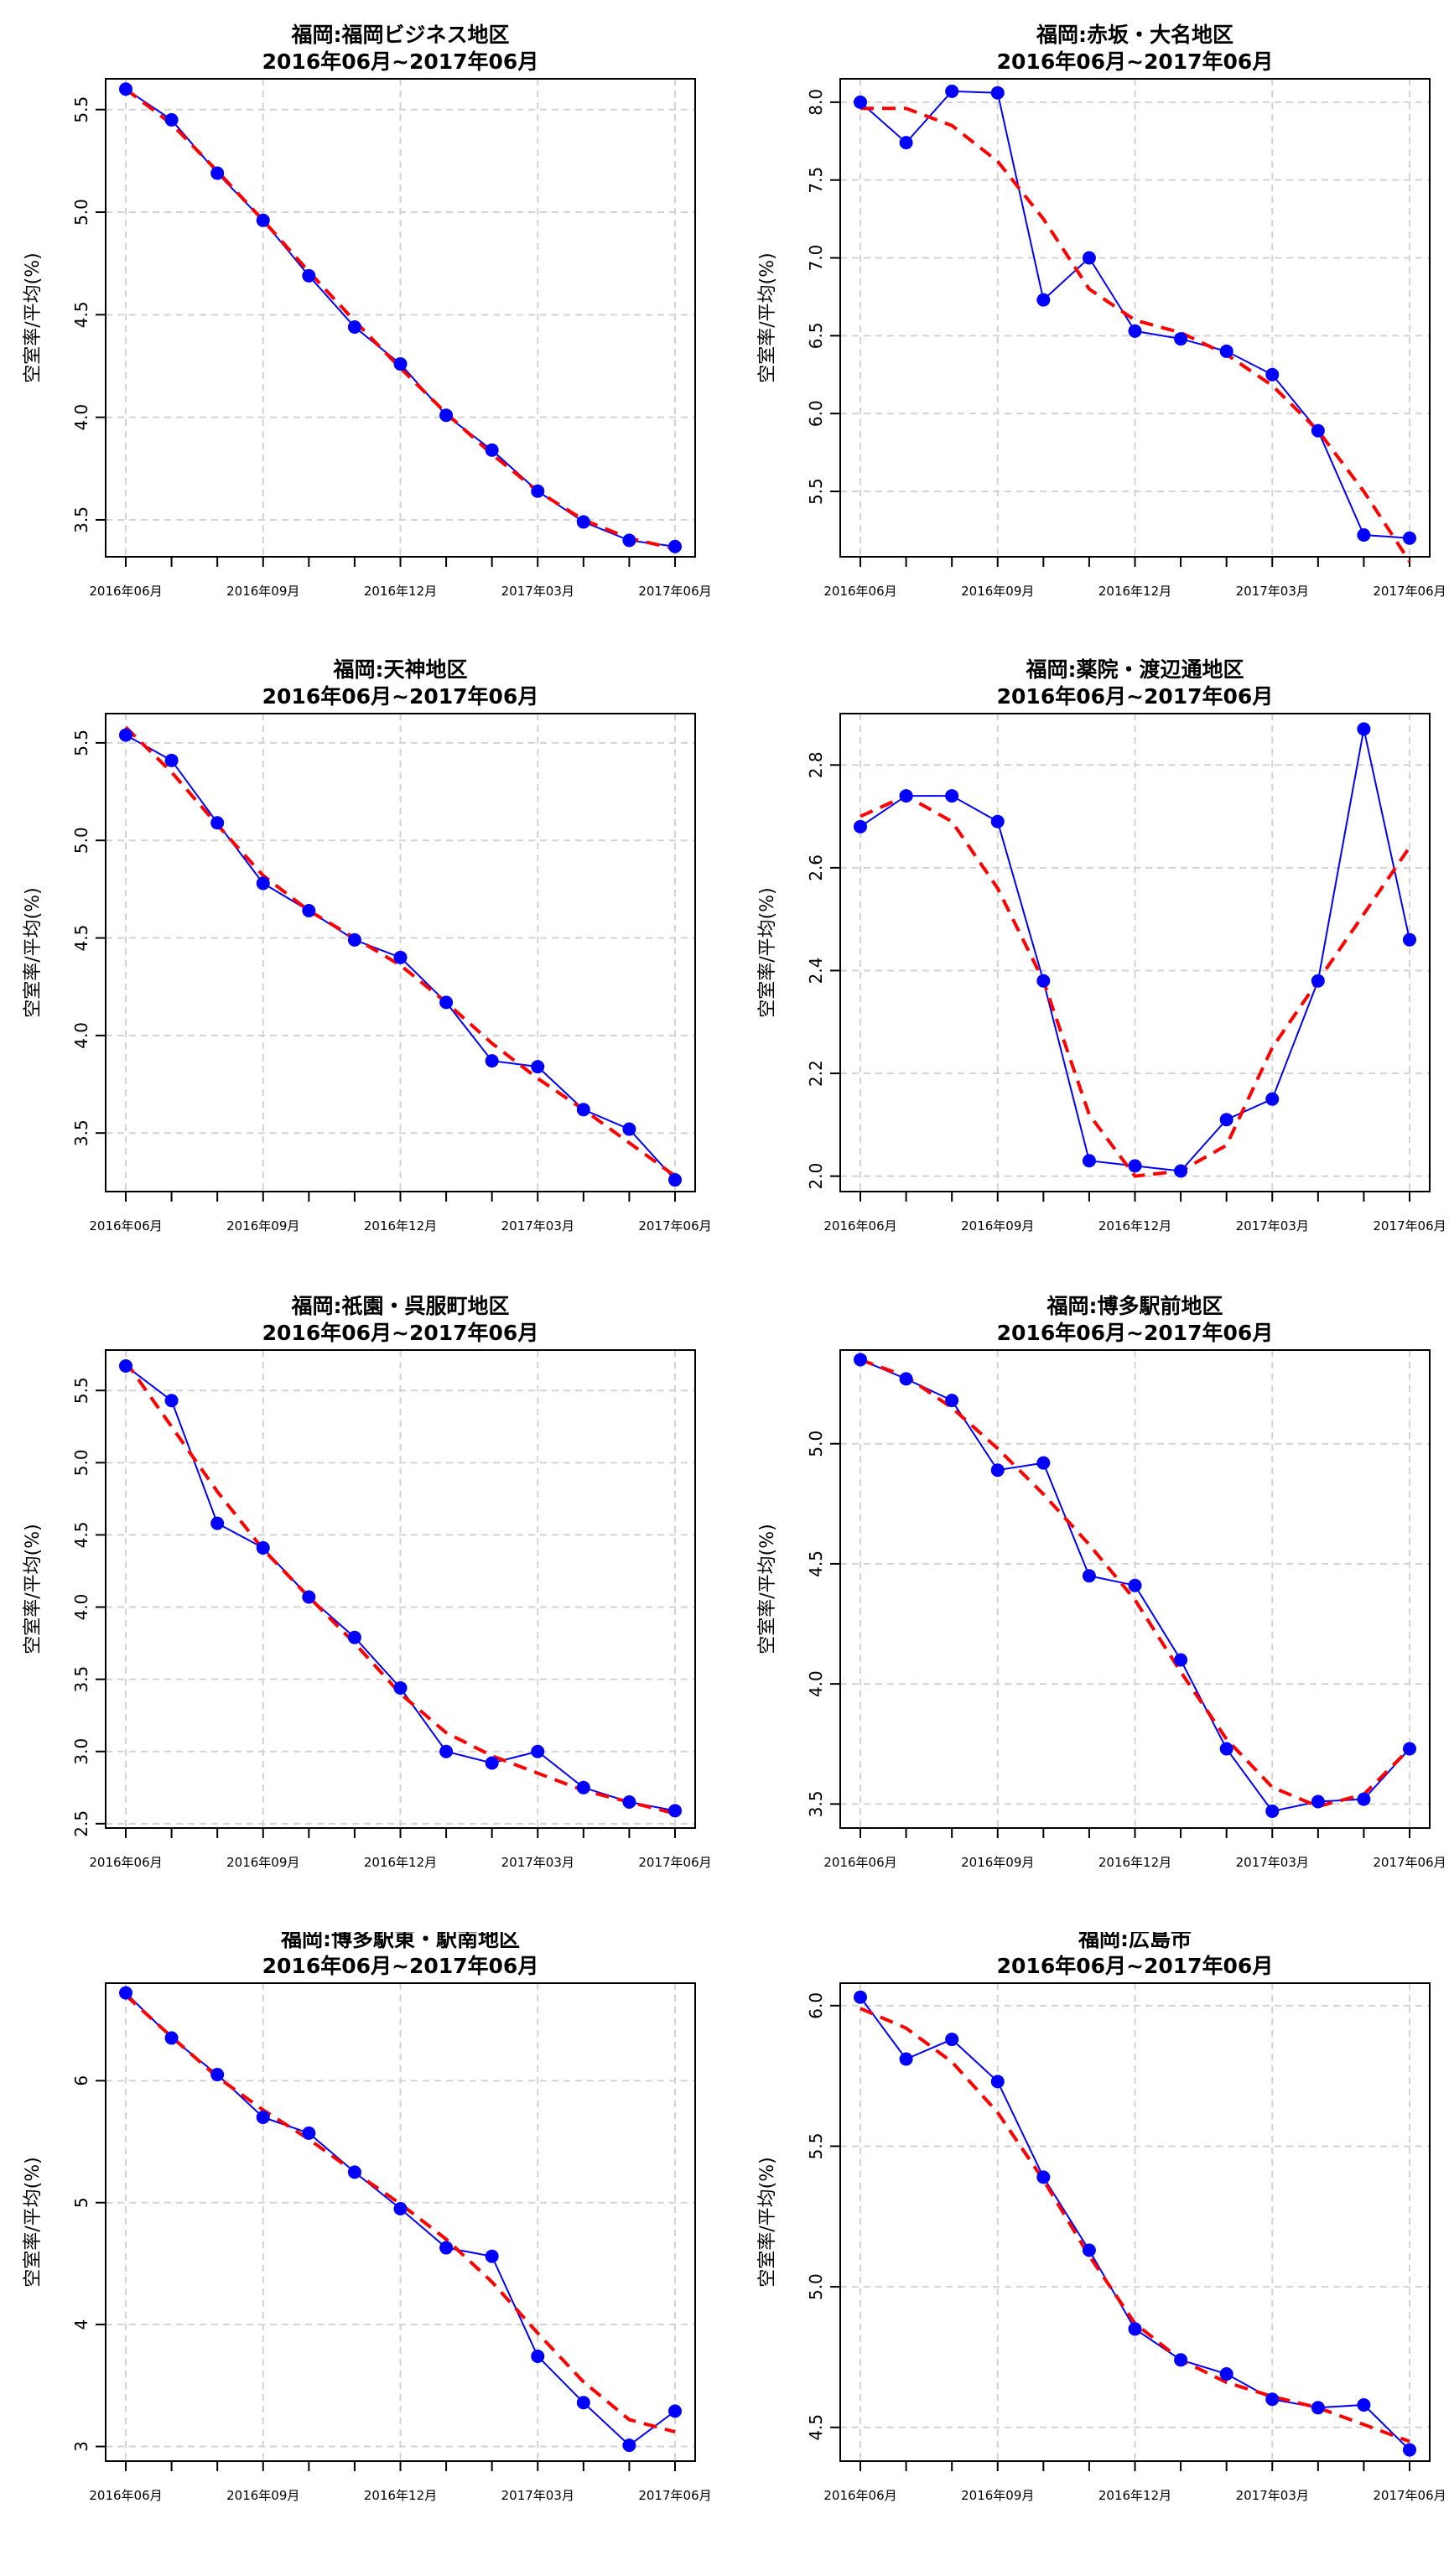 This screenshot has height=2576, width=1449. I want to click on y-tick-label: 2.6, so click(816, 868).